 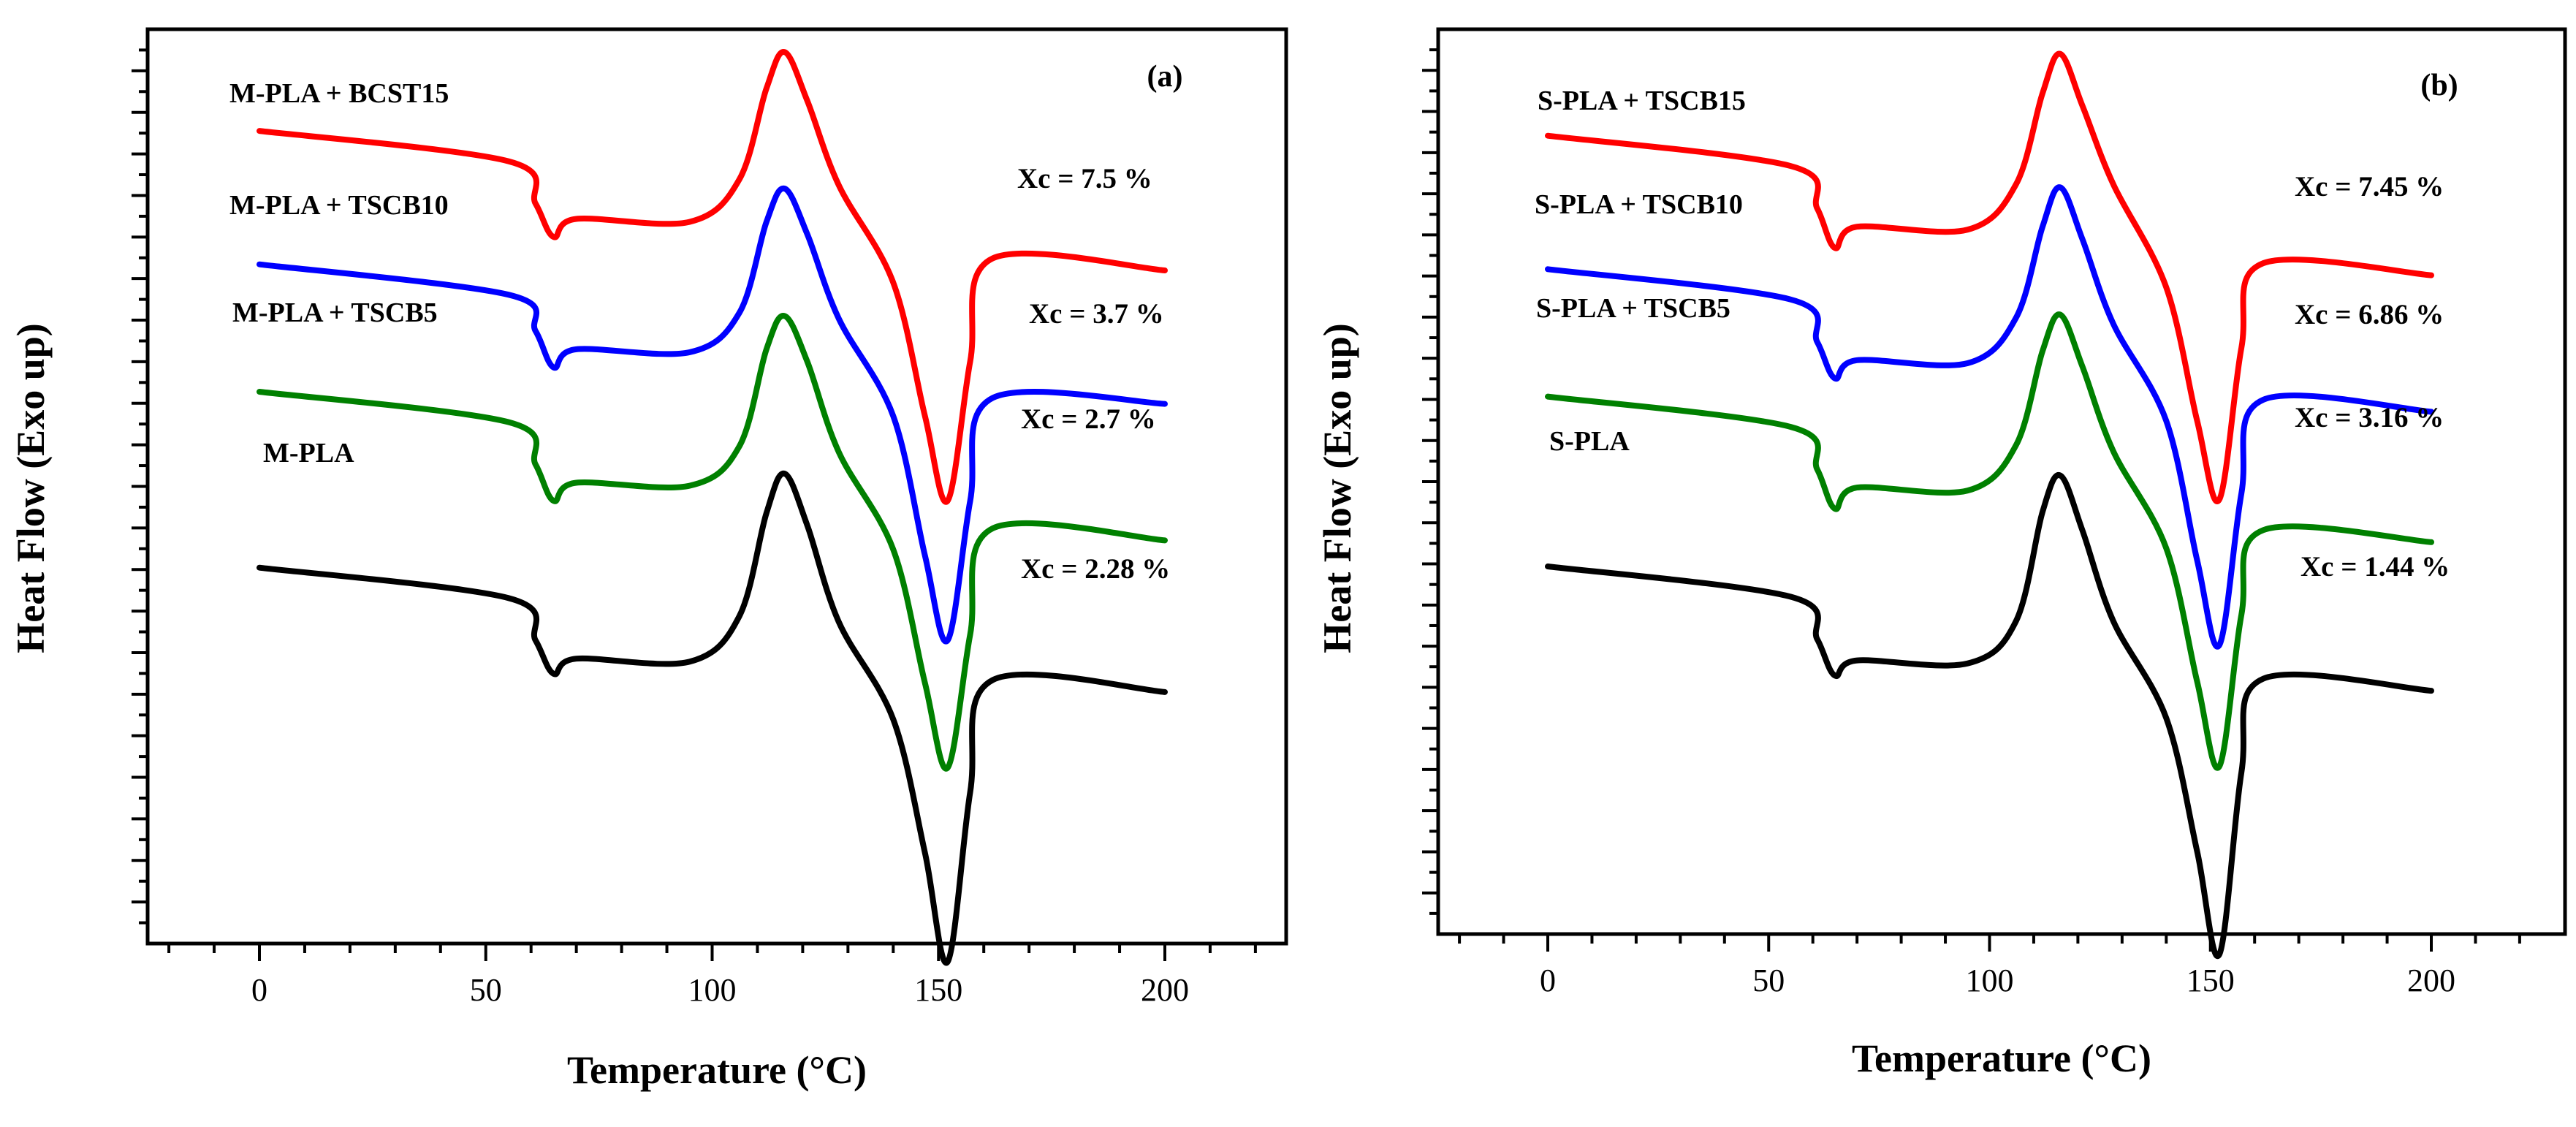 I want to click on series-label: S-PLA, so click(x=1590, y=441).